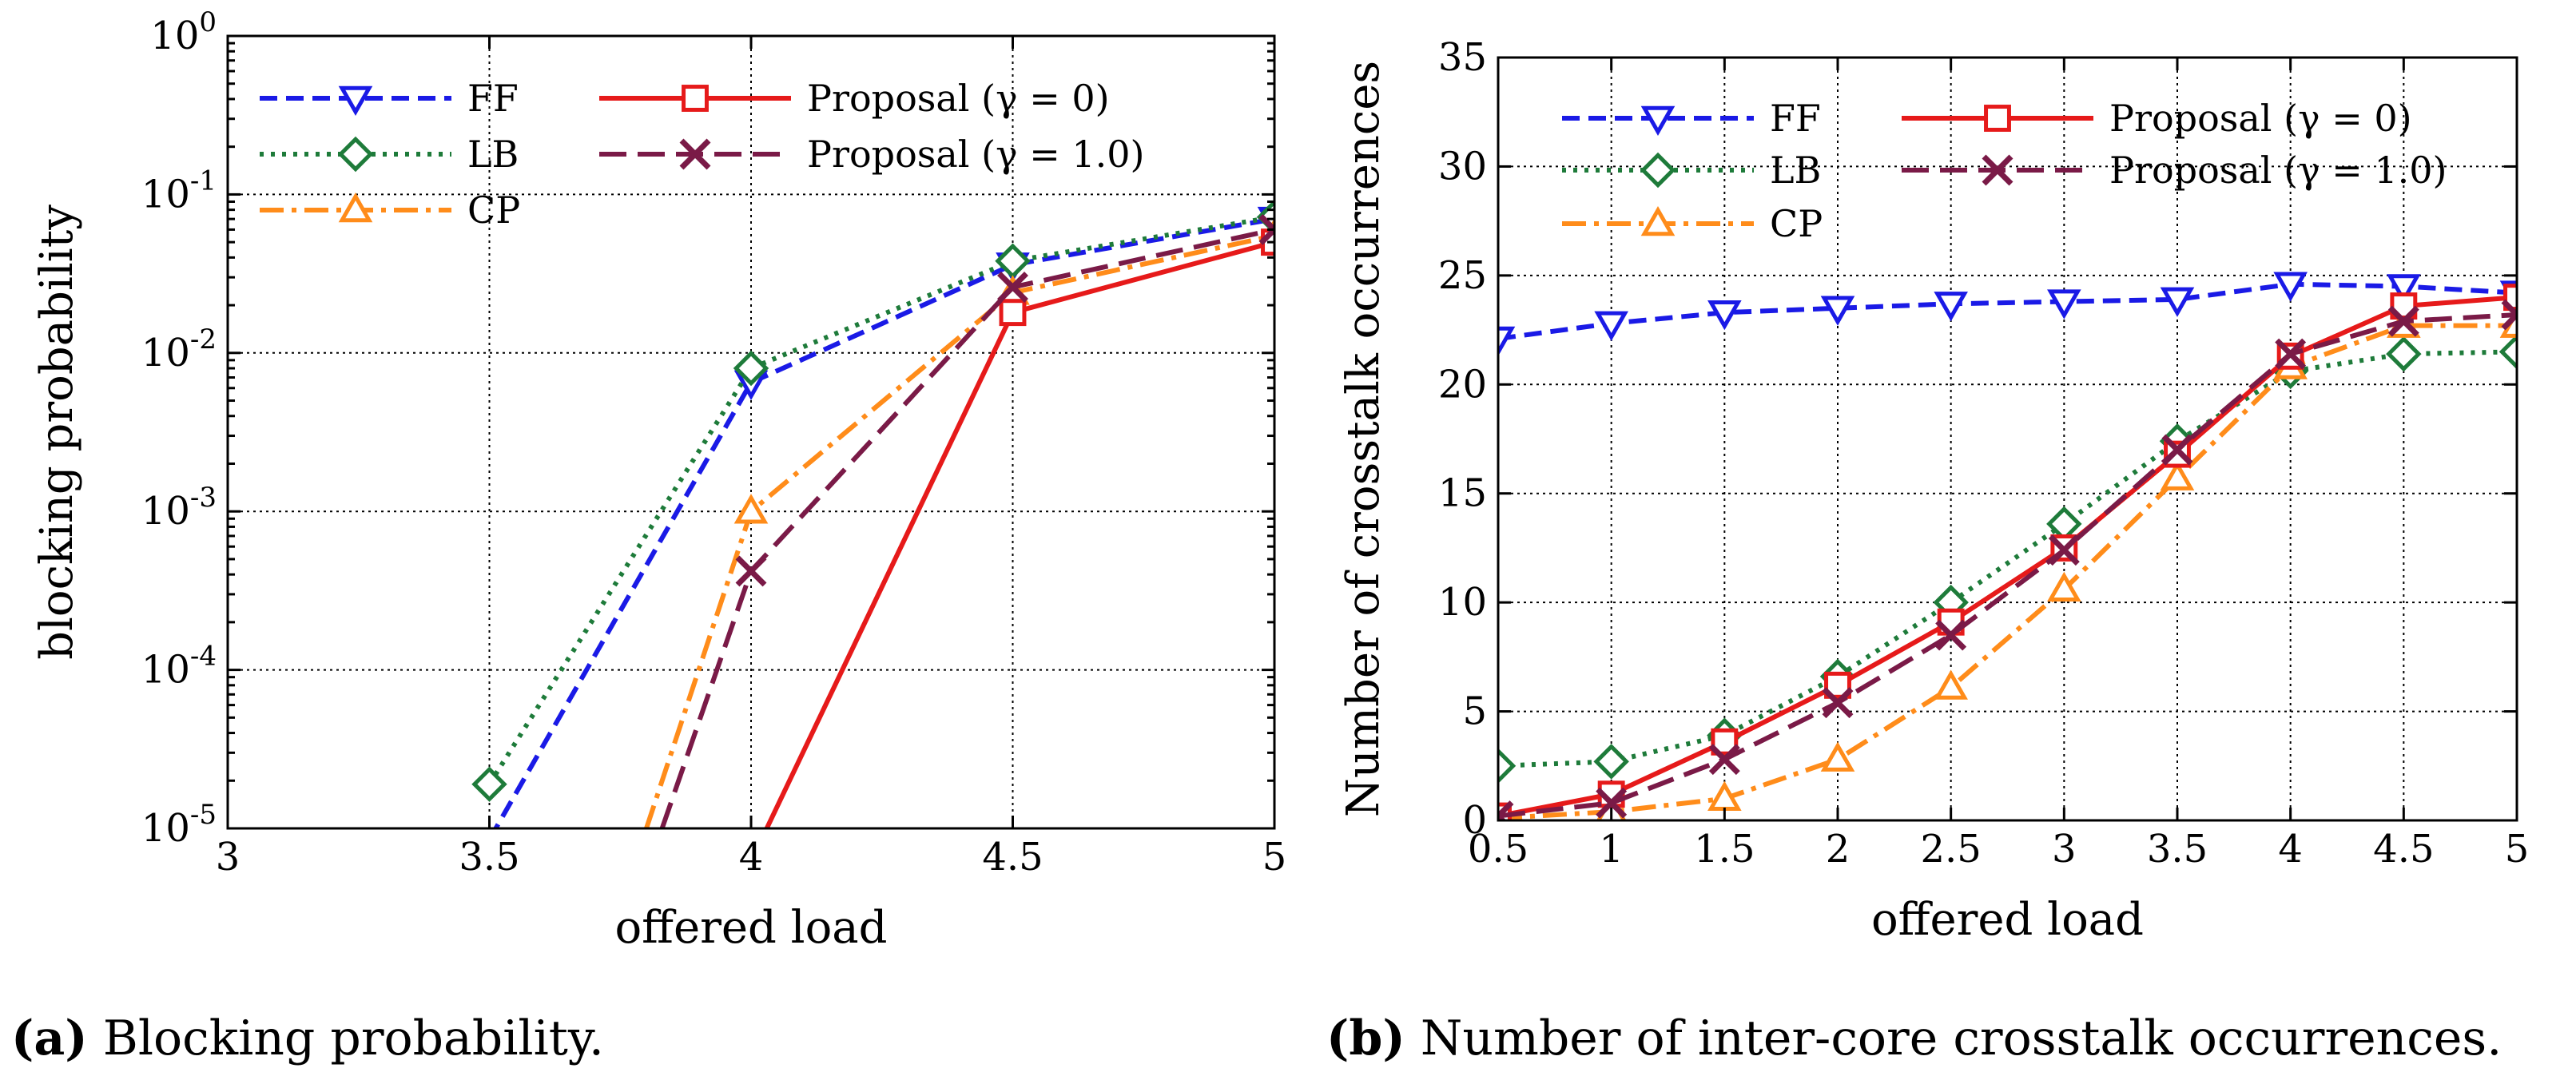 This screenshot has width=2576, height=1080. Describe the element at coordinates (1462, 493) in the screenshot. I see `y-tick-label: 15` at that location.